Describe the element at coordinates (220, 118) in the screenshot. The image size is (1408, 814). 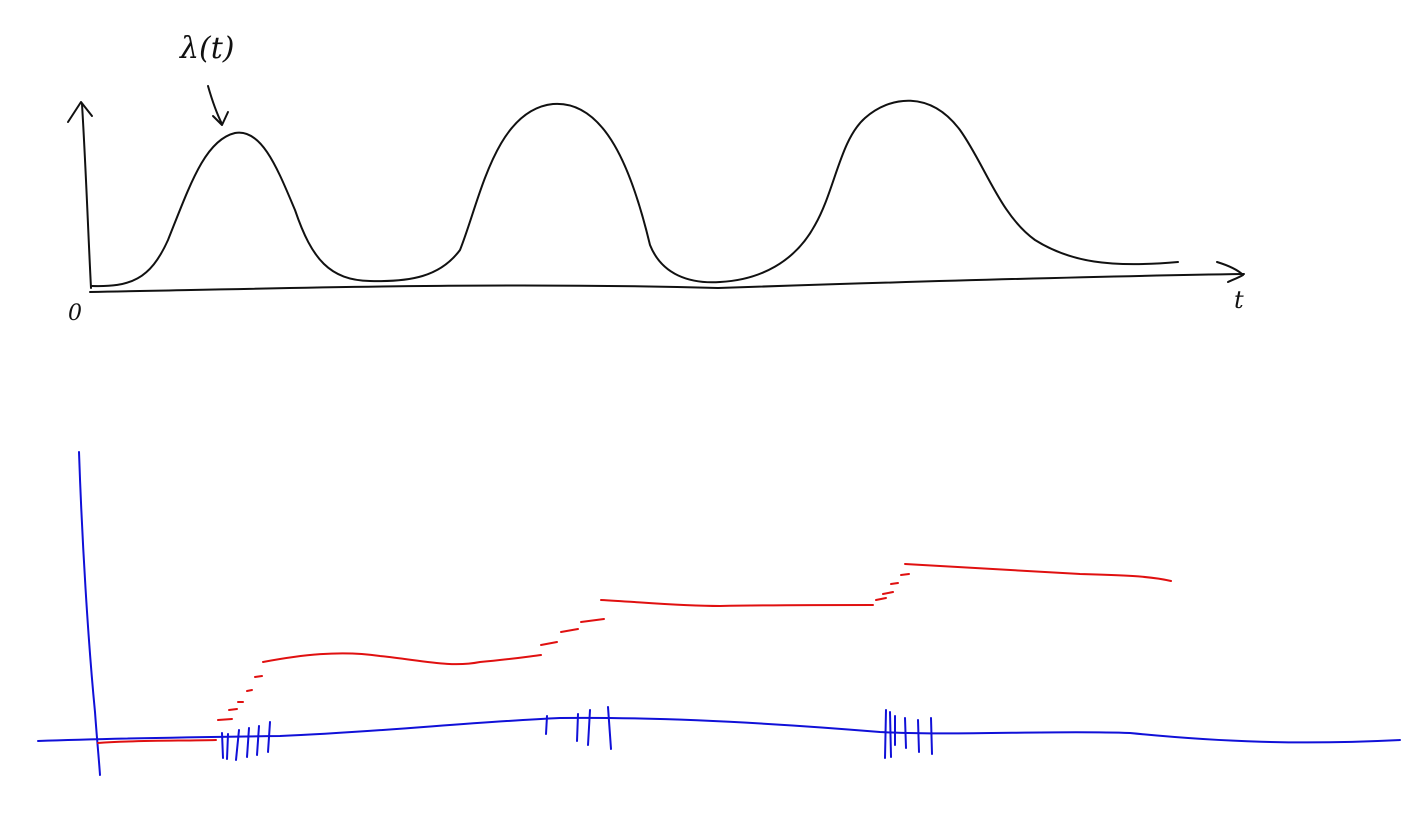
I see `curve-label-arrowhead` at that location.